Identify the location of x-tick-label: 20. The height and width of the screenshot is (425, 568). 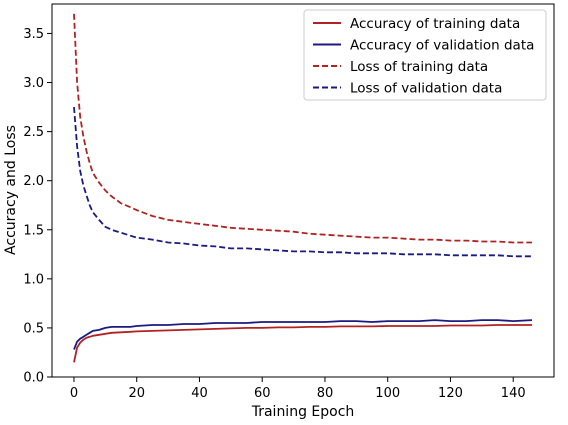
(136, 393).